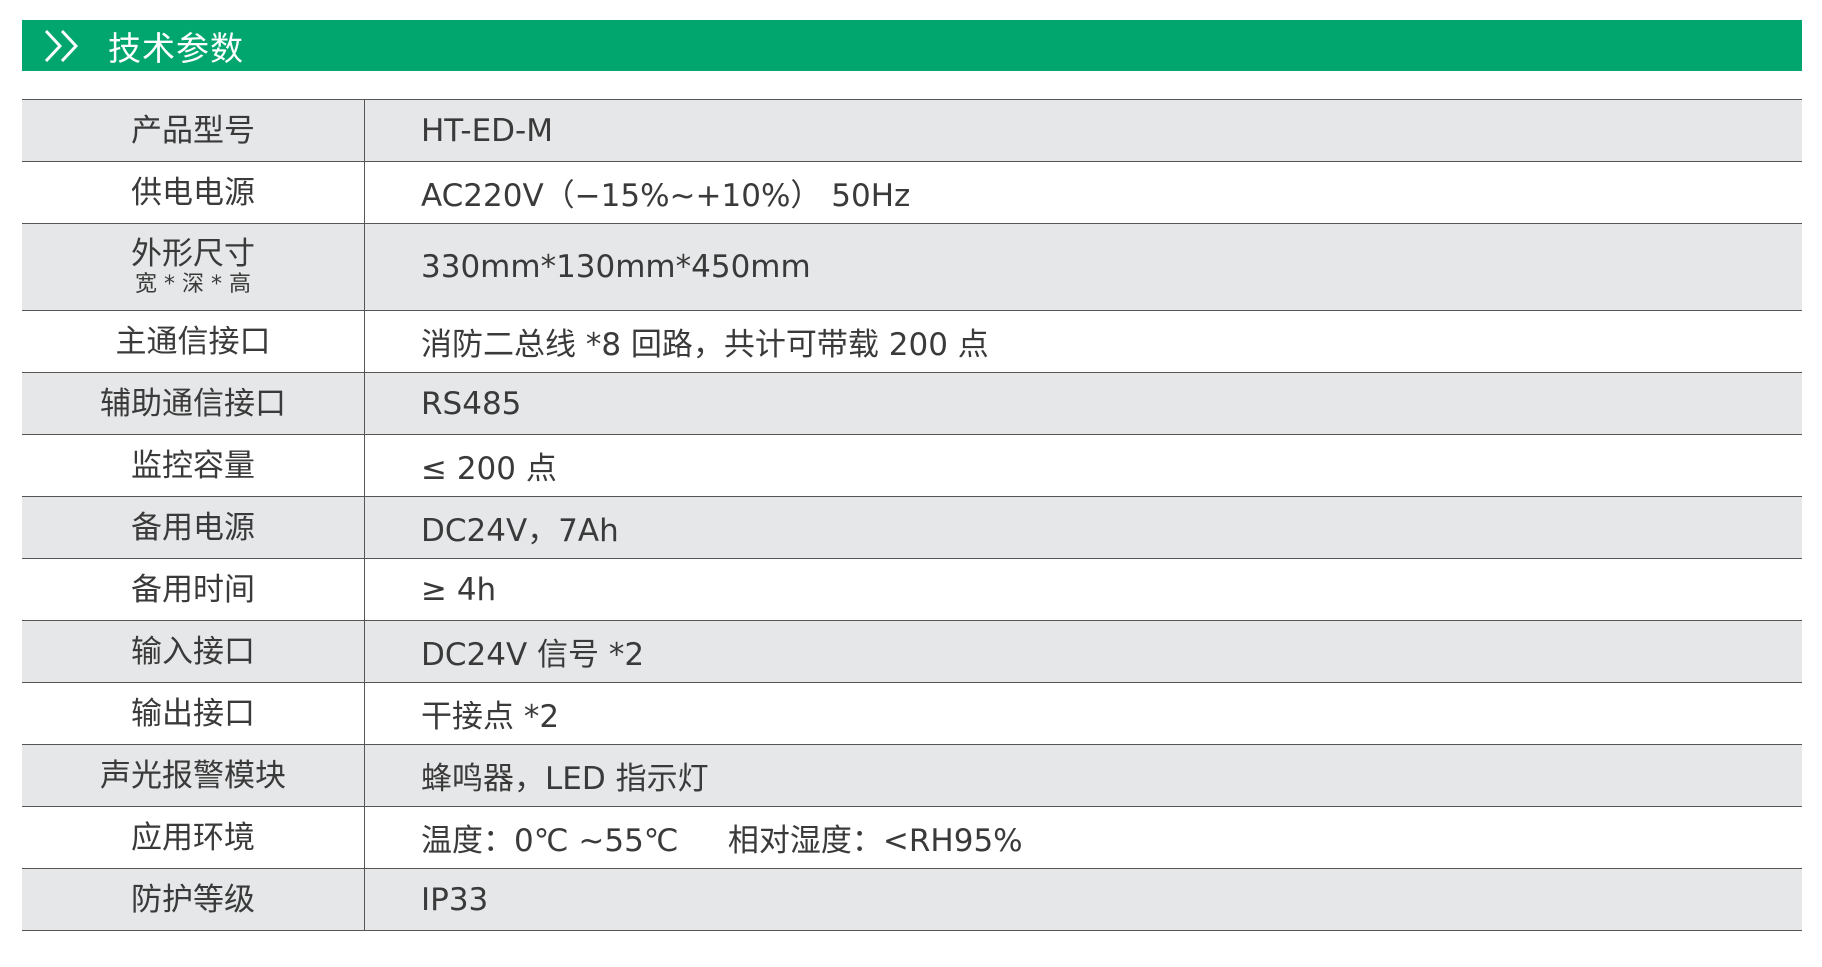  What do you see at coordinates (1083, 899) in the screenshot?
I see `spec-value: IP33` at bounding box center [1083, 899].